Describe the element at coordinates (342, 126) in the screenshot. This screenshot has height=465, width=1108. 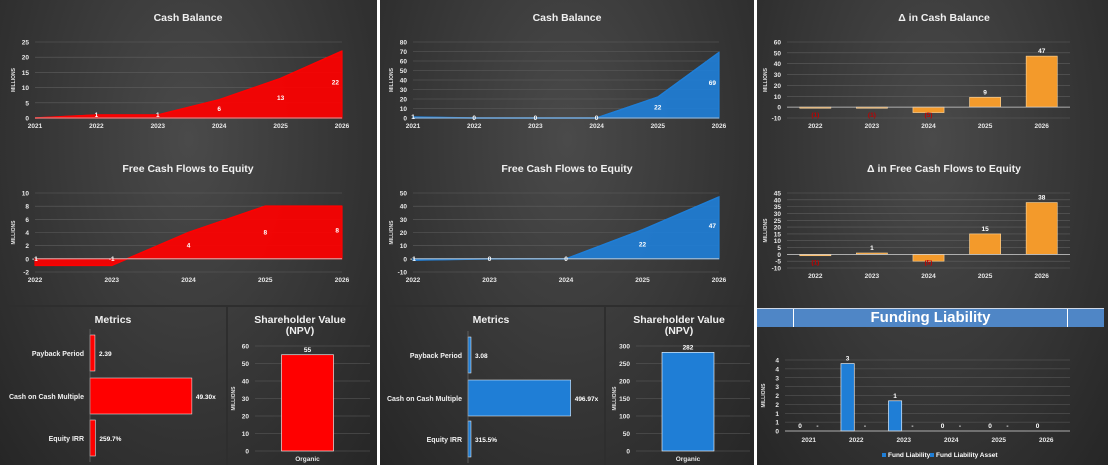
I see `cb_red-xtick-label: 2026` at that location.